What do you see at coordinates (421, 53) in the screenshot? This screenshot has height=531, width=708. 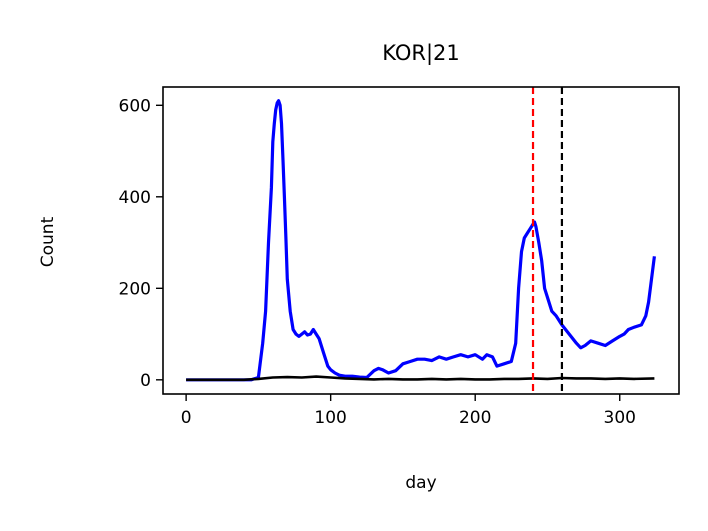 I see `chart-title: KOR|21` at bounding box center [421, 53].